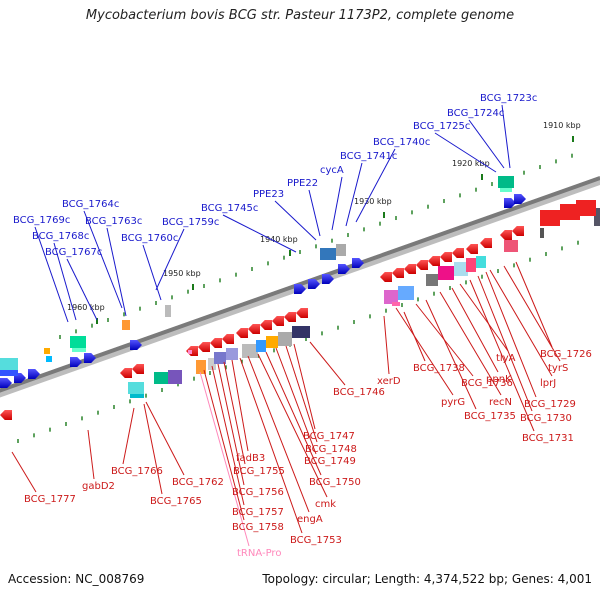  Describe the element at coordinates (490, 416) in the screenshot. I see `reverse-gene-label: BCG_1735` at that location.